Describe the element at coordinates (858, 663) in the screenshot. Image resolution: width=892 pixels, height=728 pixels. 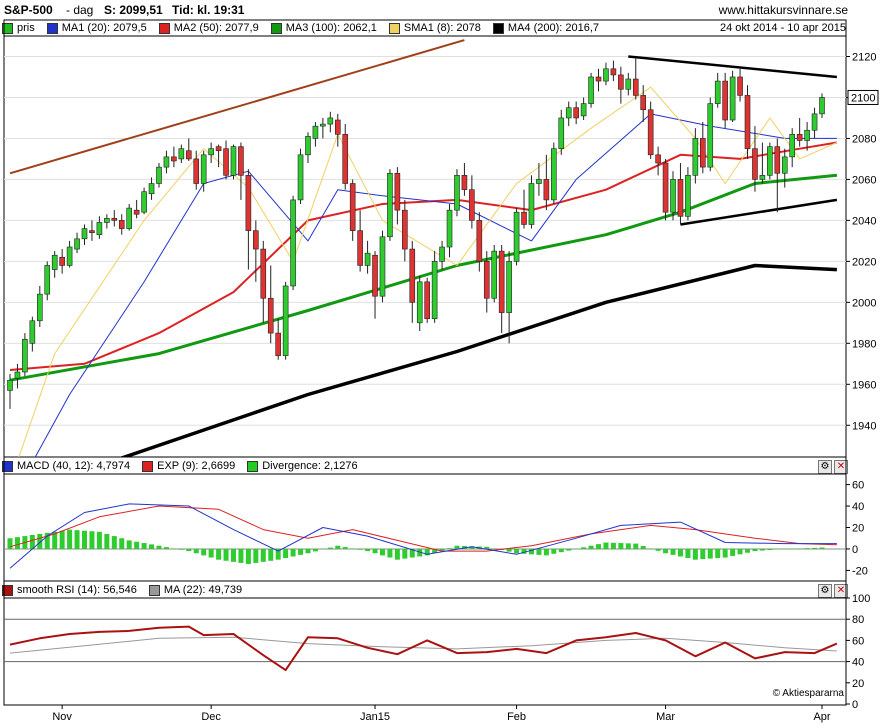
I see `y-tick-label: 40` at that location.